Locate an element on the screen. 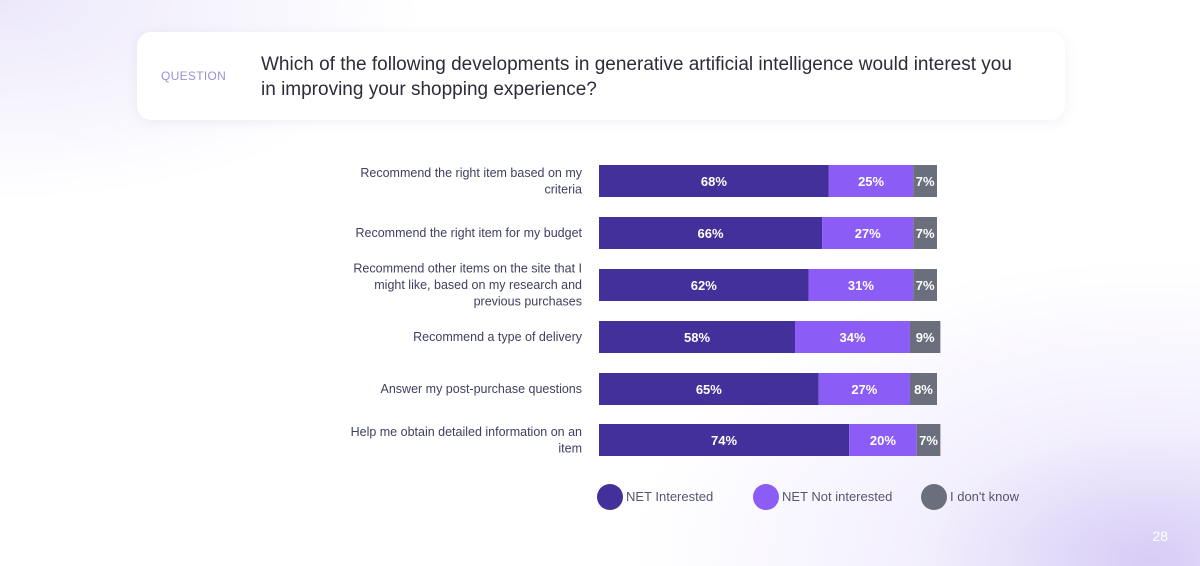  category-label: Answer my post-purchase questions is located at coordinates (481, 389).